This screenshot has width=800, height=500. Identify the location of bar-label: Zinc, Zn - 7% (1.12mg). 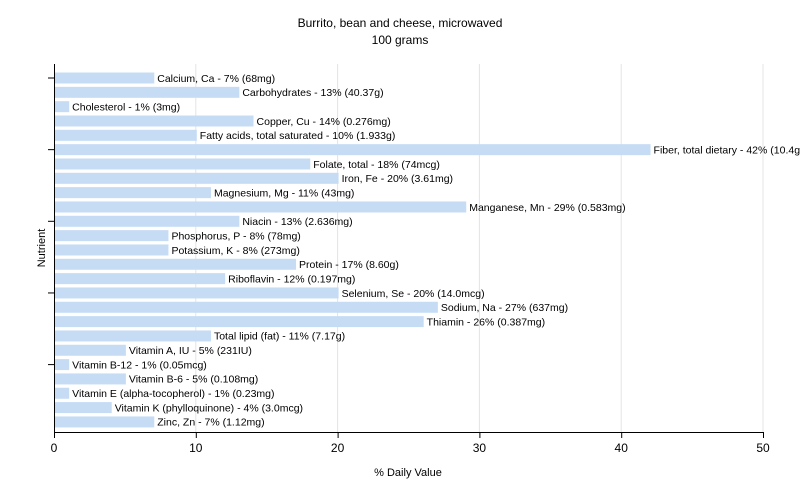
(210, 423).